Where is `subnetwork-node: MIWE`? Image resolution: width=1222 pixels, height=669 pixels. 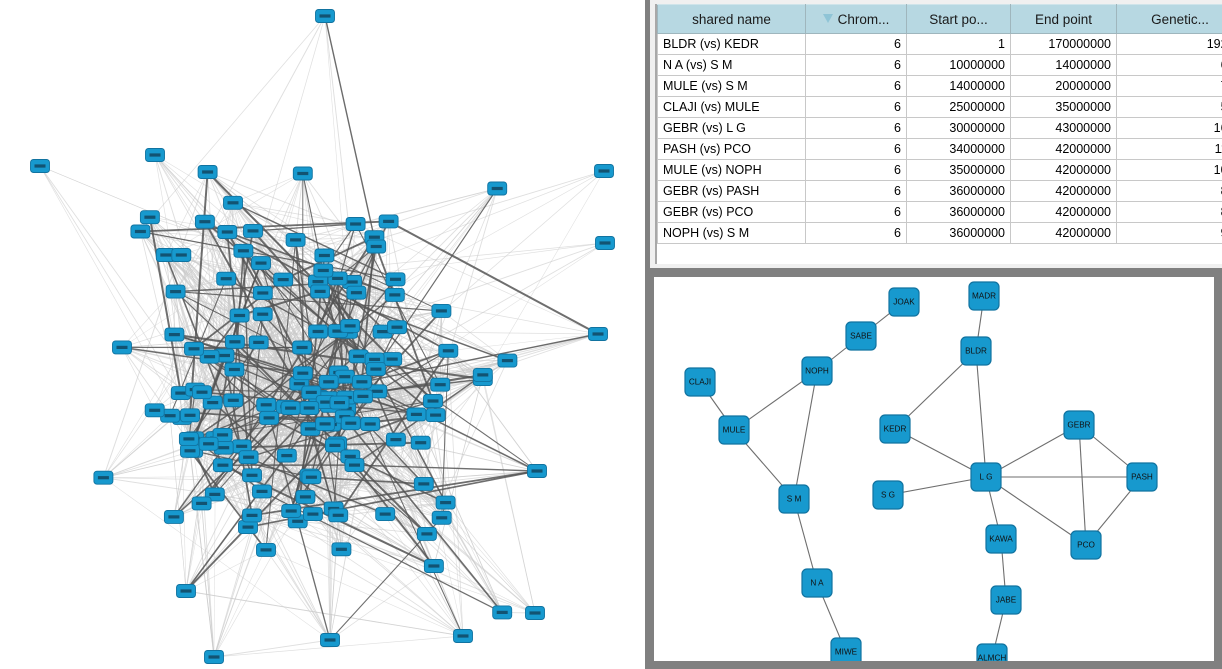
subnetwork-node: MIWE is located at coordinates (846, 649).